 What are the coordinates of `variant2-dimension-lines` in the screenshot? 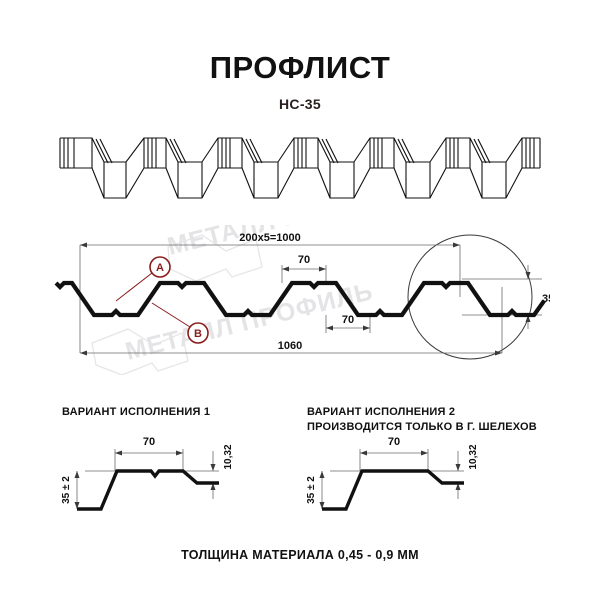 It's located at (392, 479).